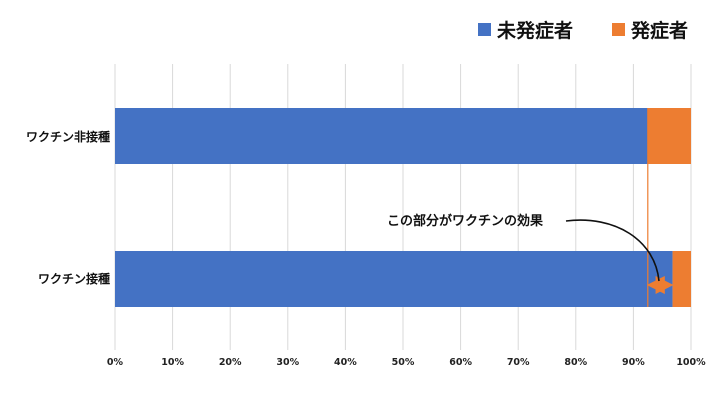 The width and height of the screenshot is (720, 405). Describe the element at coordinates (403, 362) in the screenshot. I see `x-tick-label: 50%` at that location.